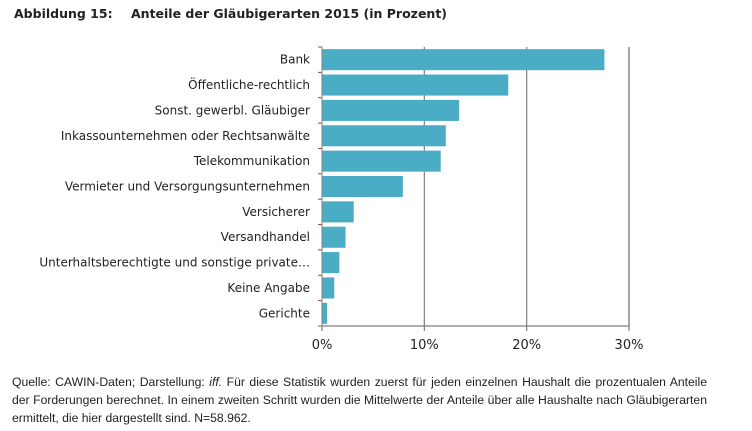 The image size is (752, 431). What do you see at coordinates (111, 382) in the screenshot?
I see `caption-source: Quelle: CAWIN-Daten; Darstellung:` at bounding box center [111, 382].